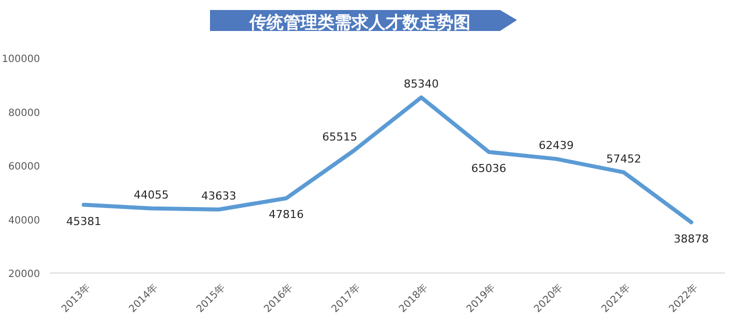  What do you see at coordinates (21, 59) in the screenshot?
I see `y-tick-label: 100000` at bounding box center [21, 59].